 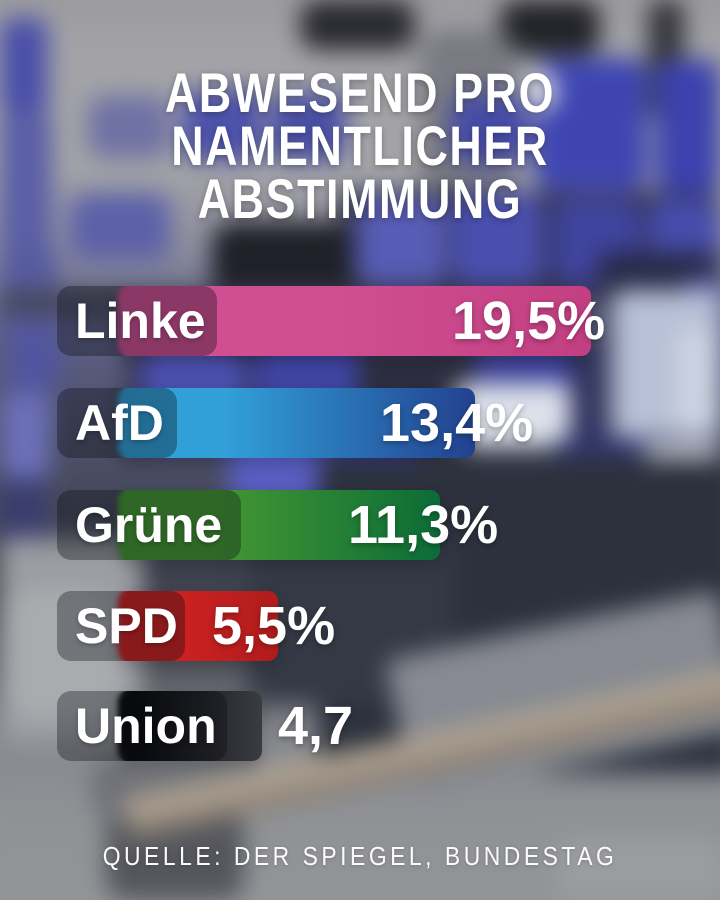 I want to click on bar-value: 4,7, so click(x=316, y=726).